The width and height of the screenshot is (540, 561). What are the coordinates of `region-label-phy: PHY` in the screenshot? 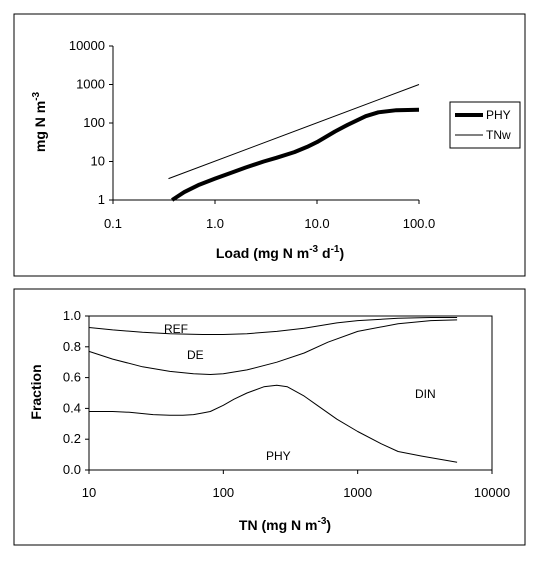 It's located at (278, 456).